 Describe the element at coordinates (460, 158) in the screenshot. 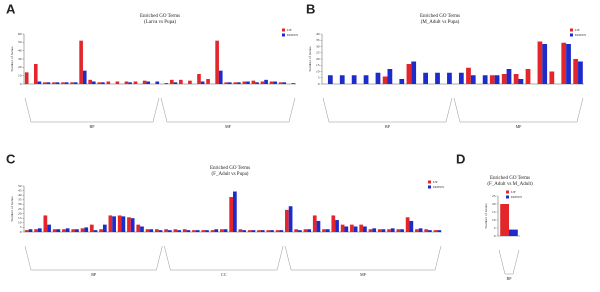

I see `panel-letter: D` at that location.